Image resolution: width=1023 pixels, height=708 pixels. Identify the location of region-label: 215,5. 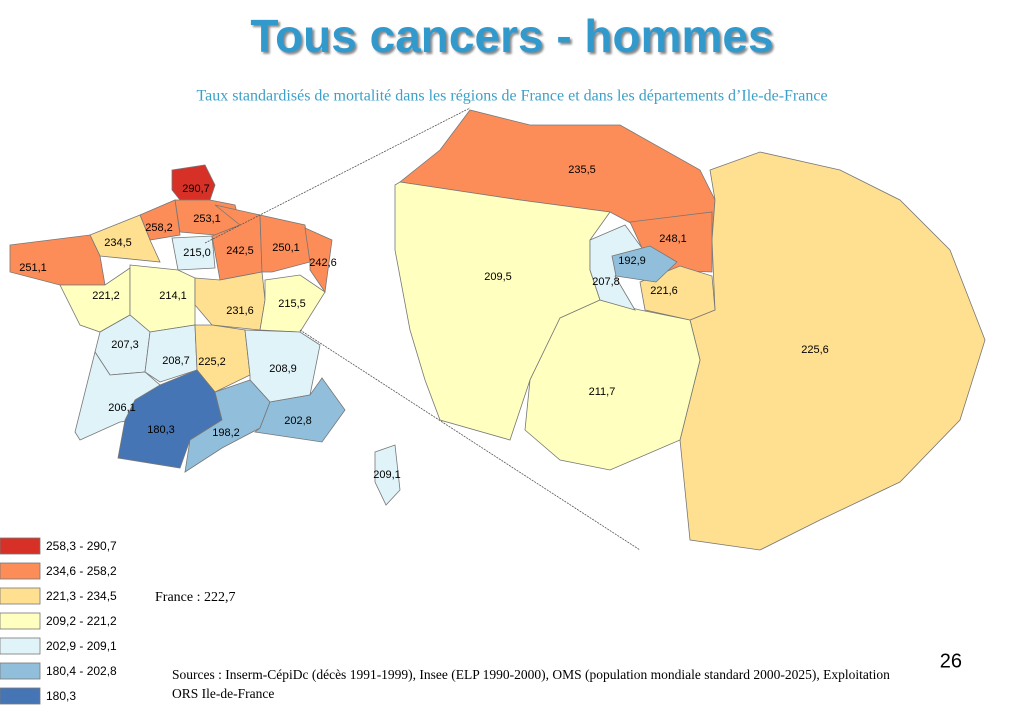
(292, 304).